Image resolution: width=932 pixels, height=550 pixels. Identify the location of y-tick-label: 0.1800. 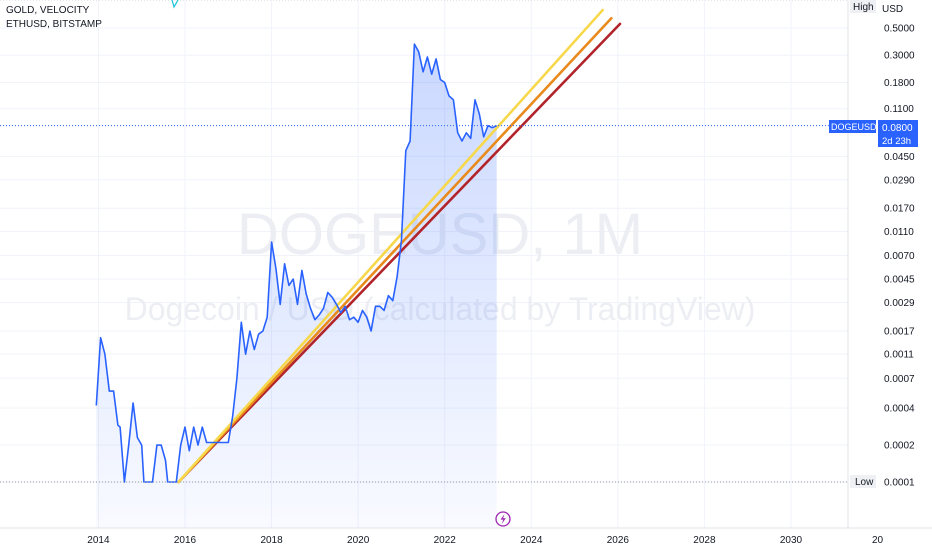
(899, 83).